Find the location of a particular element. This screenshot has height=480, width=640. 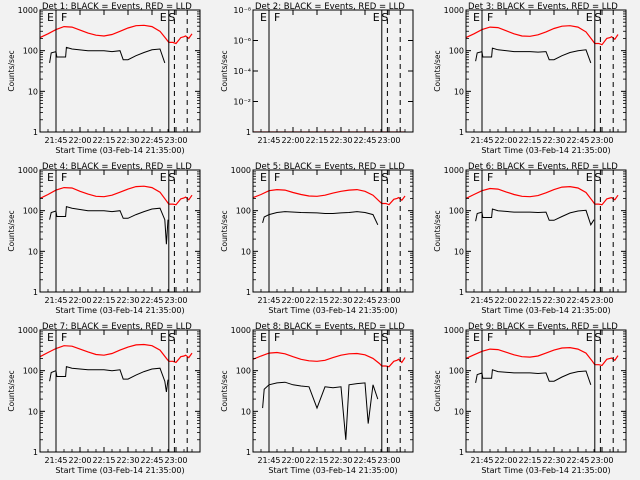

panel-title: Det 1: BLACK = Events, RED = LLD is located at coordinates (117, 7).